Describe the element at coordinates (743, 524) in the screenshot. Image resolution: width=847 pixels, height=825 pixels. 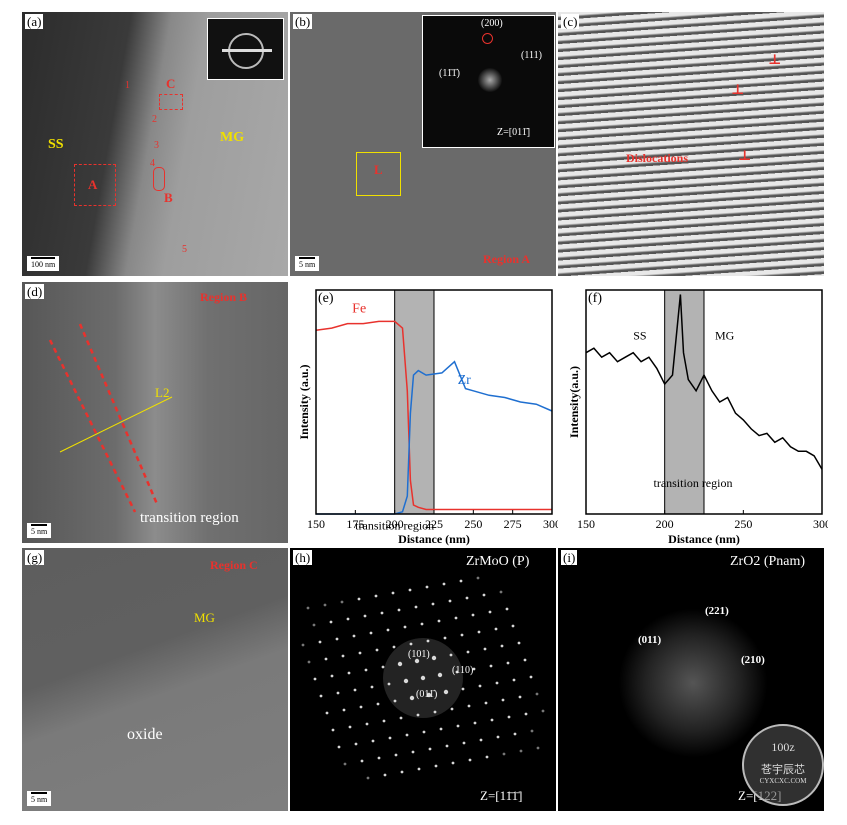
I see `x-tick-label: 250` at that location.